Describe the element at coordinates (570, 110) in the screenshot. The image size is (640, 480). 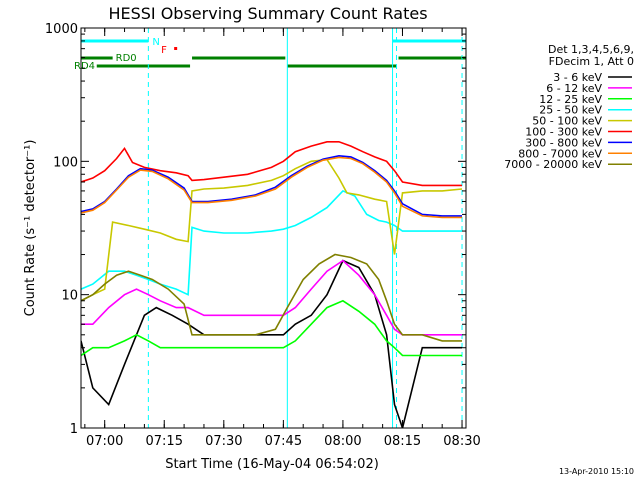
I see `legend-entry-label: 25 - 50 keV` at that location.